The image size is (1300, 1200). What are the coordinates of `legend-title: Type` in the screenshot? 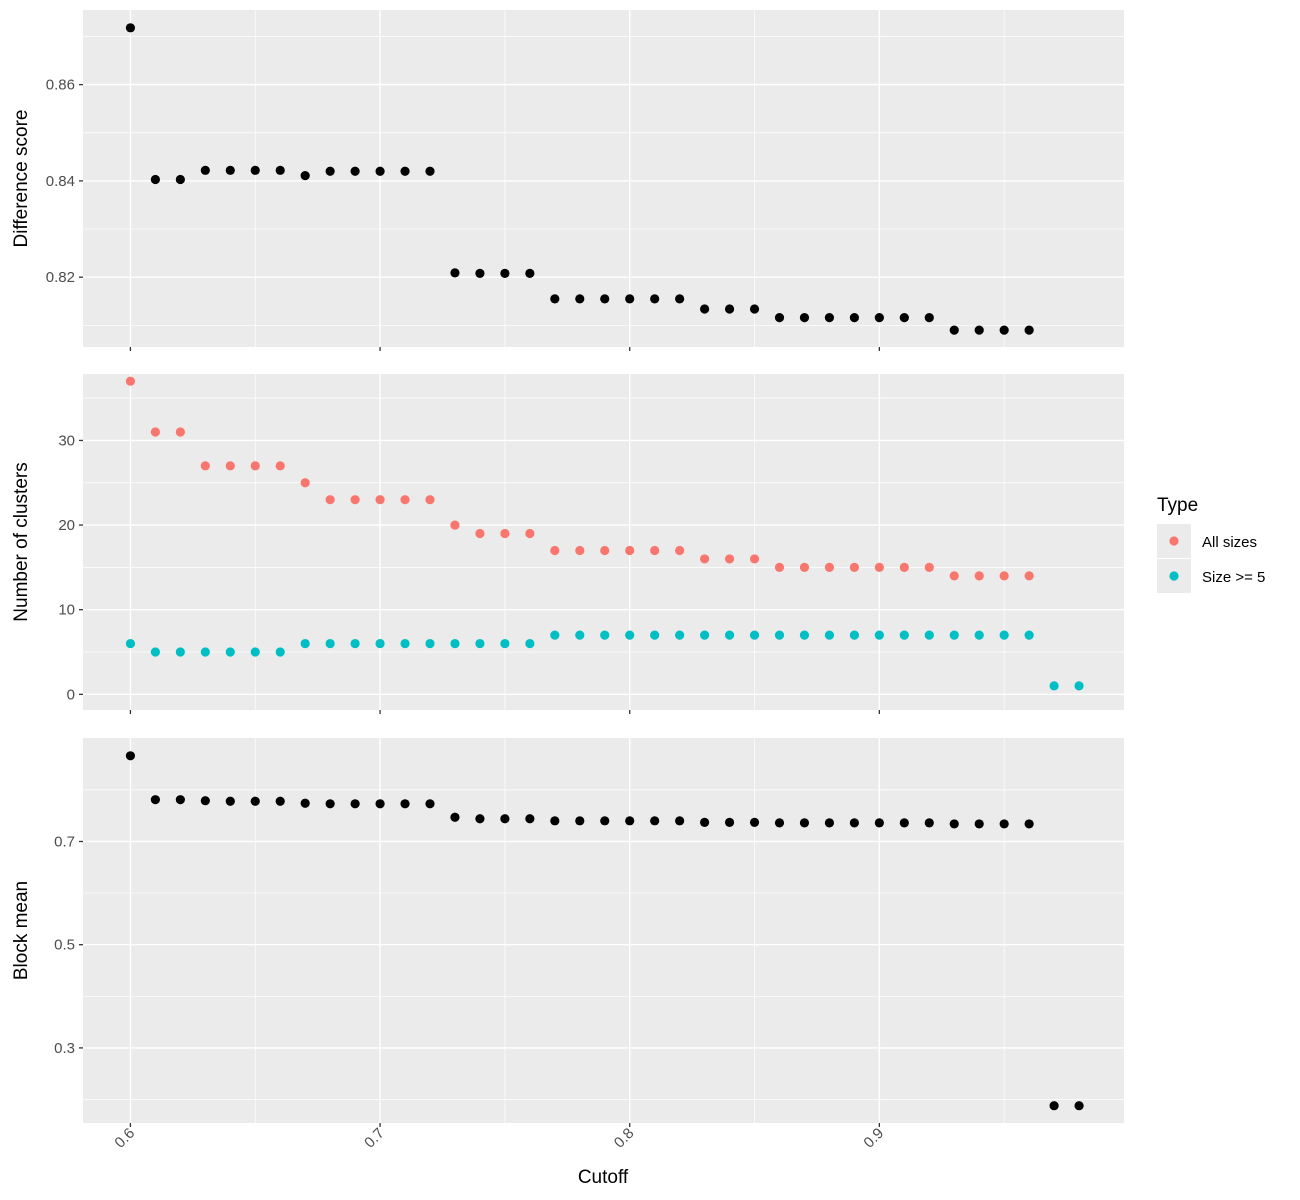 It's located at (1177, 505).